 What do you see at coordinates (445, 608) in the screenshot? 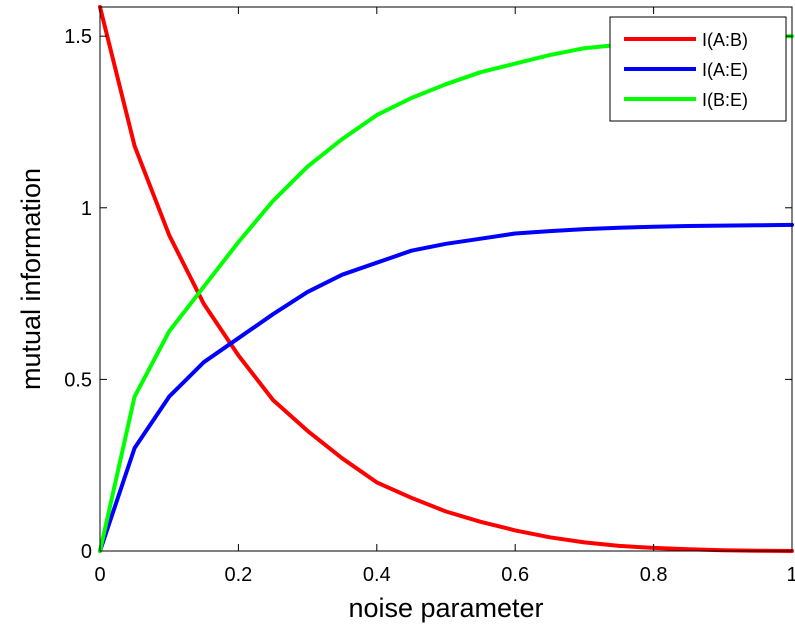
I see `x-axis-label: noise parameter` at bounding box center [445, 608].